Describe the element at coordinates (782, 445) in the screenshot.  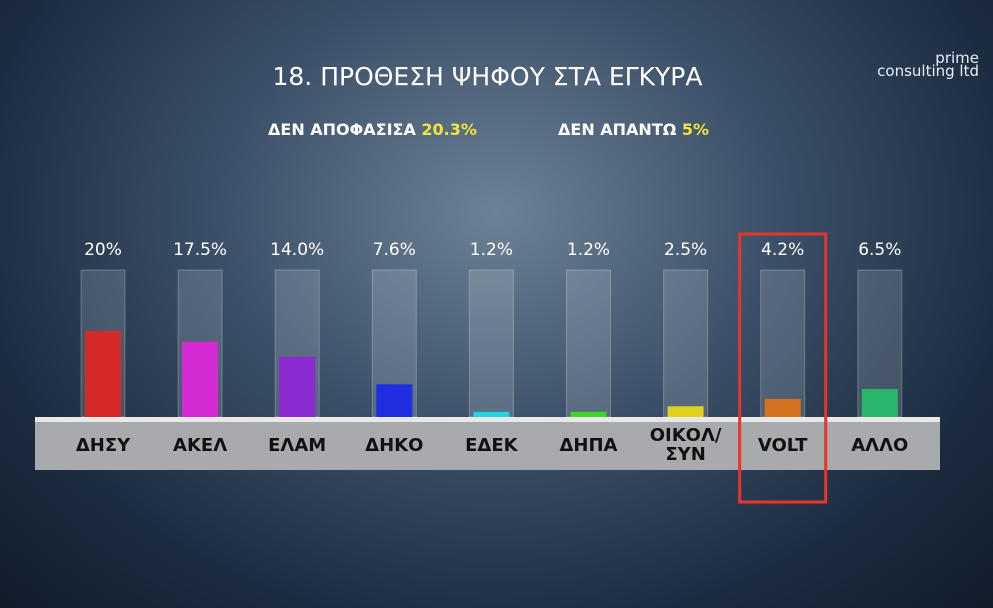
I see `x-tick-label: VOLT` at that location.